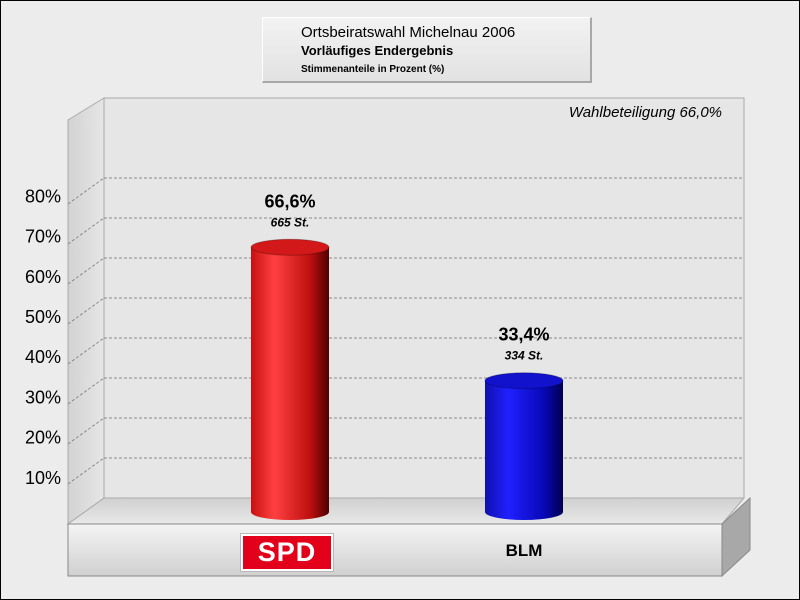  Describe the element at coordinates (377, 50) in the screenshot. I see `chart-subtitle: Vorläufiges Endergebnis` at that location.